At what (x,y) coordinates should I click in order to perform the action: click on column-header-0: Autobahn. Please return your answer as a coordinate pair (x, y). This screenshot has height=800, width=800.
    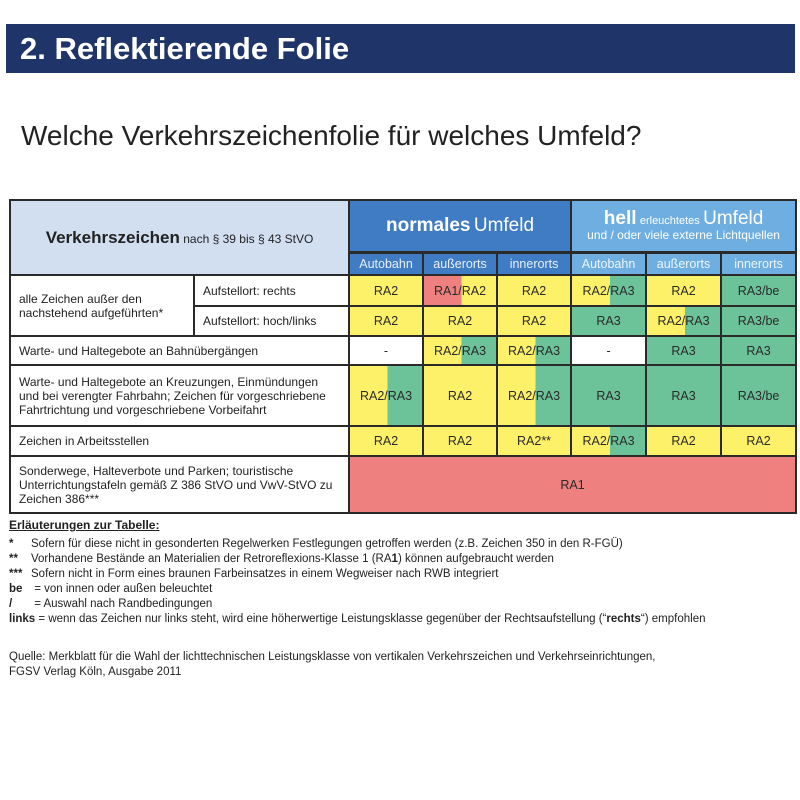
    Looking at the image, I should click on (386, 263).